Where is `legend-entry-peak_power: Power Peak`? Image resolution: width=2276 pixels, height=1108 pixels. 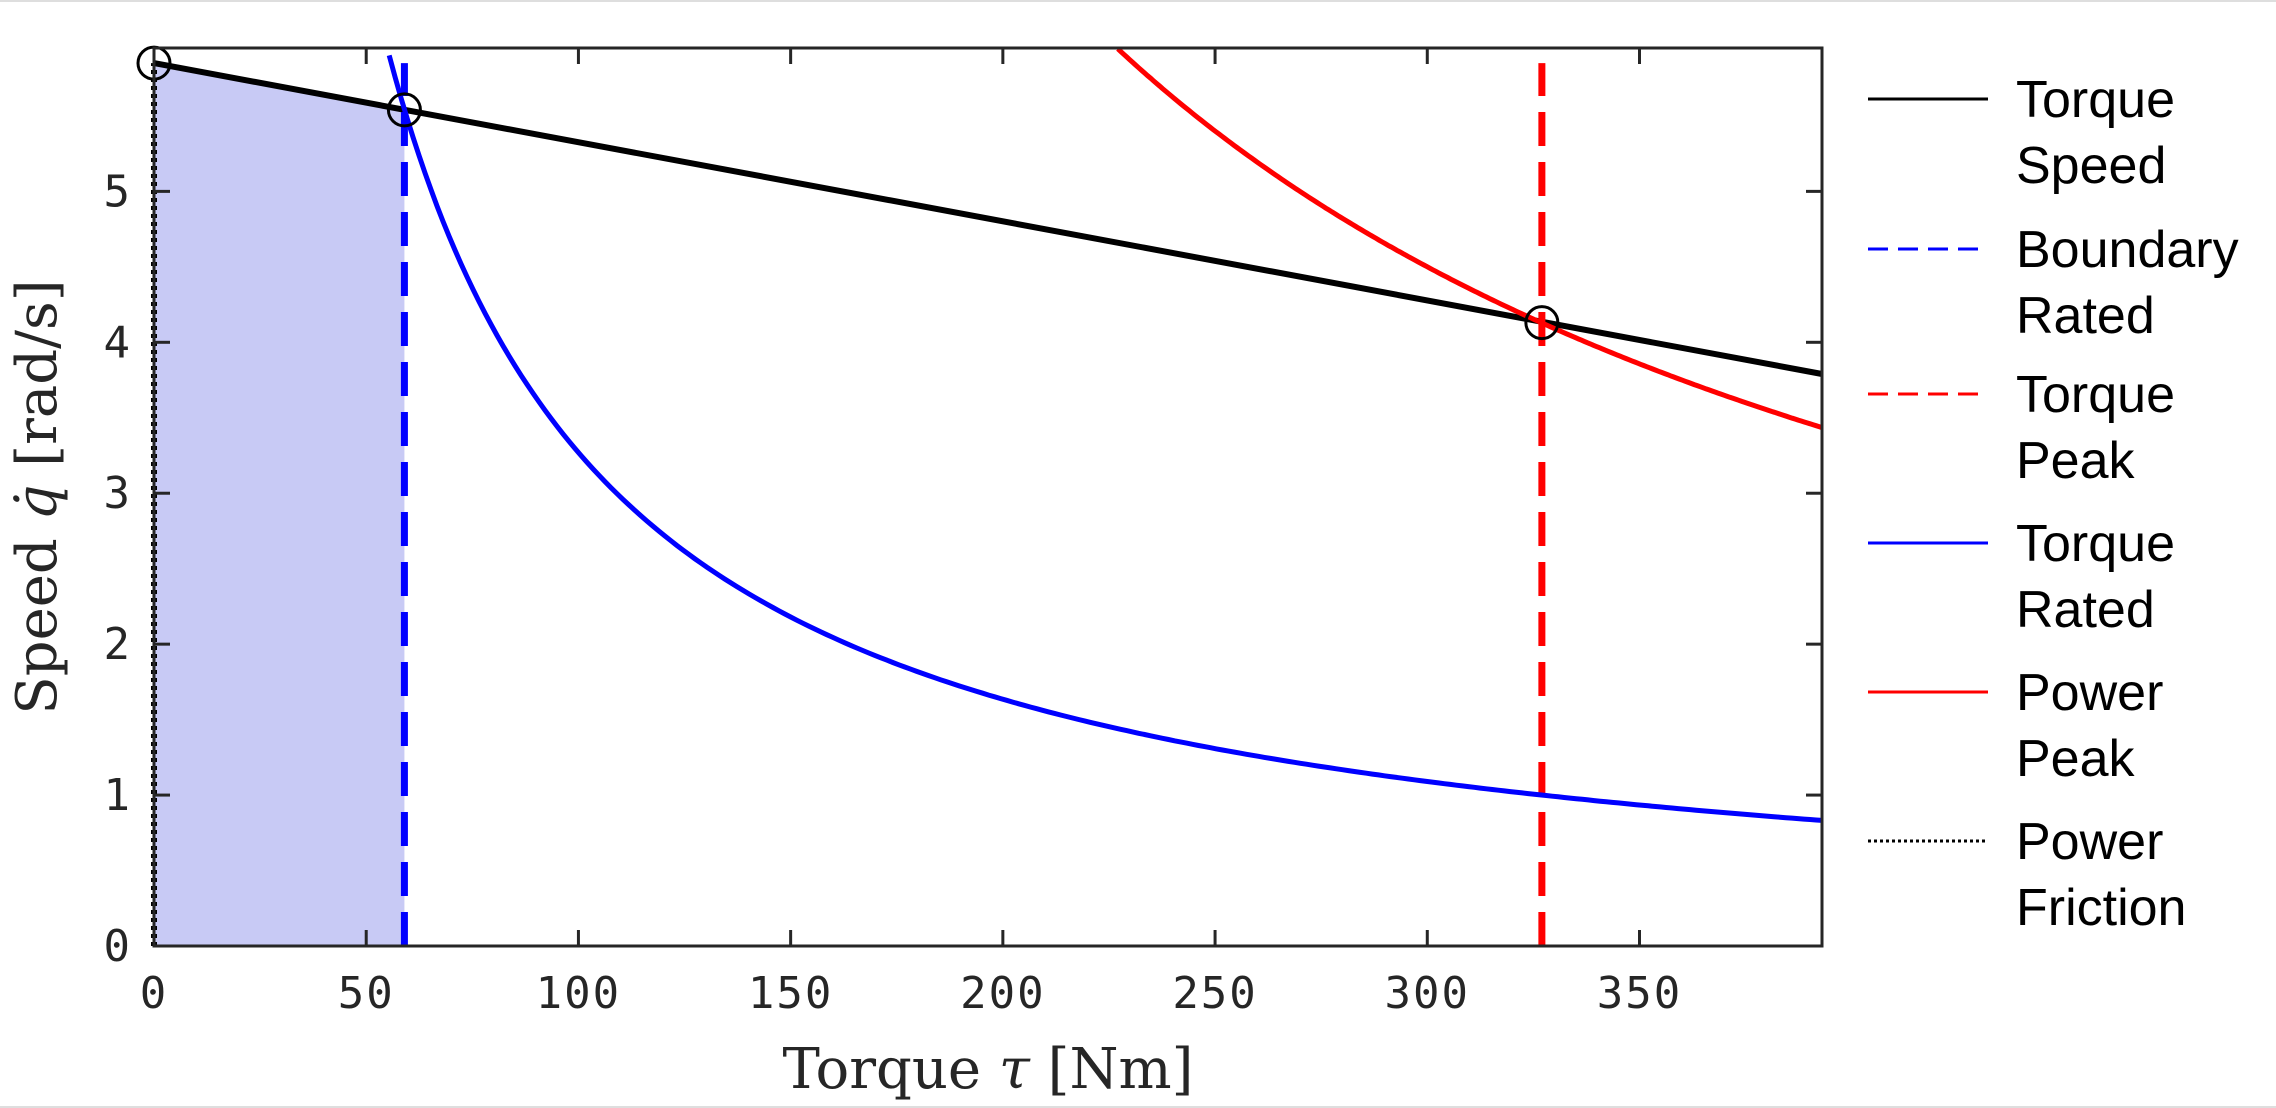 legend-entry-peak_power: Power Peak is located at coordinates (2015, 726).